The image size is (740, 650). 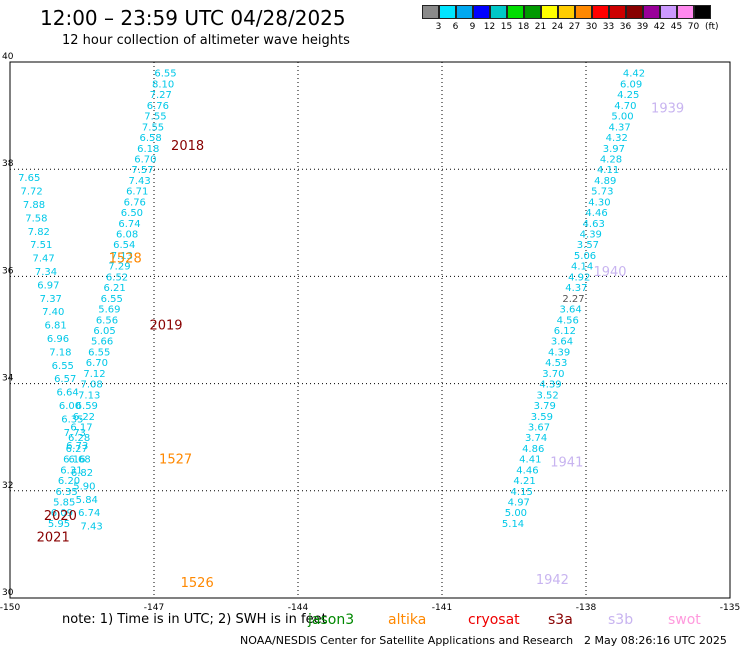 I want to click on pass-time-label: 1941, so click(x=566, y=462).